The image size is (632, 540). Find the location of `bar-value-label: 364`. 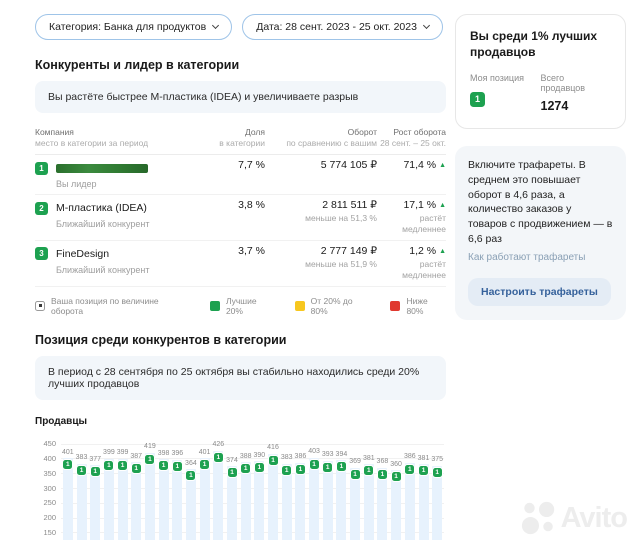

bar-value-label: 364 is located at coordinates (191, 463).